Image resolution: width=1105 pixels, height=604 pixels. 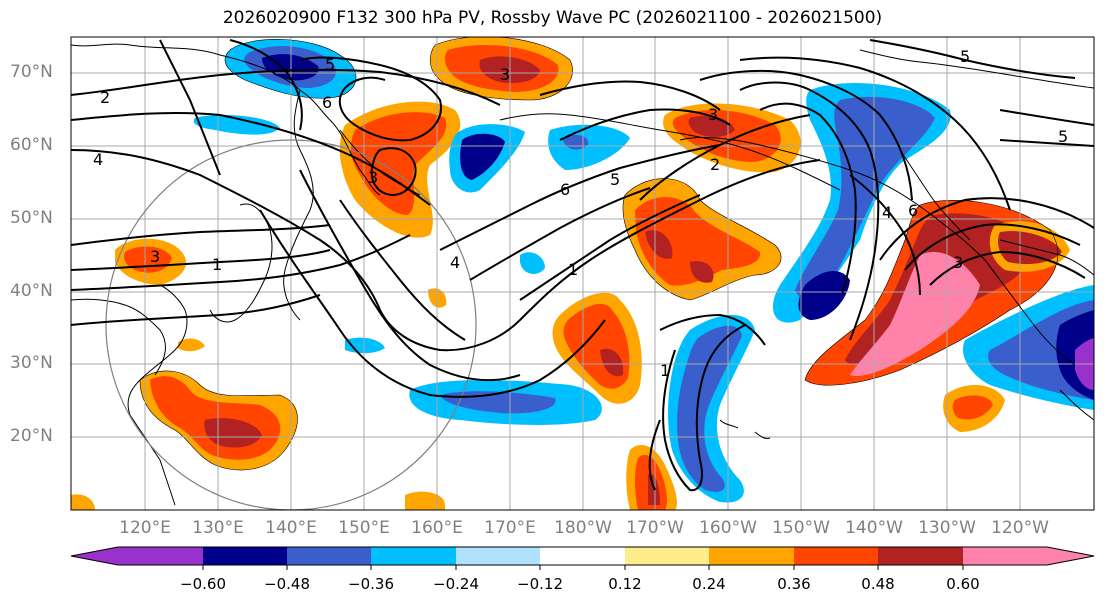 I want to click on lon-label: 180°W, so click(x=583, y=528).